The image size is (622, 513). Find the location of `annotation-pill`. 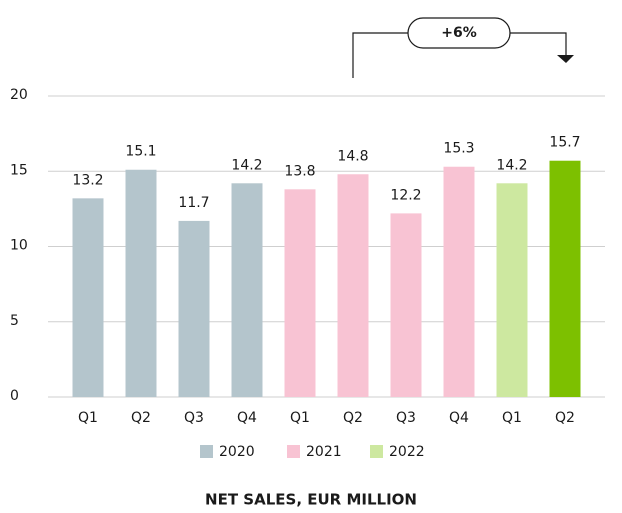

annotation-pill is located at coordinates (459, 33).